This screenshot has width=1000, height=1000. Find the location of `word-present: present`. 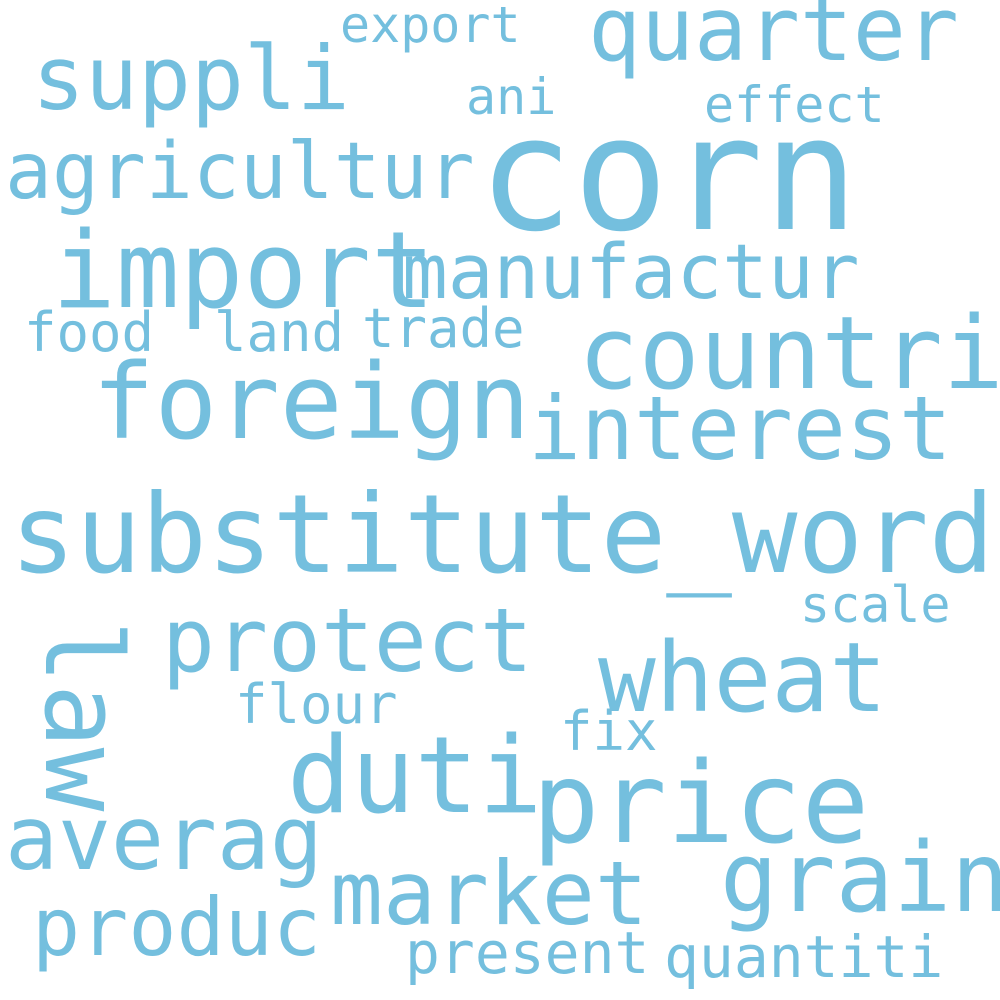

word-present: present is located at coordinates (527, 953).